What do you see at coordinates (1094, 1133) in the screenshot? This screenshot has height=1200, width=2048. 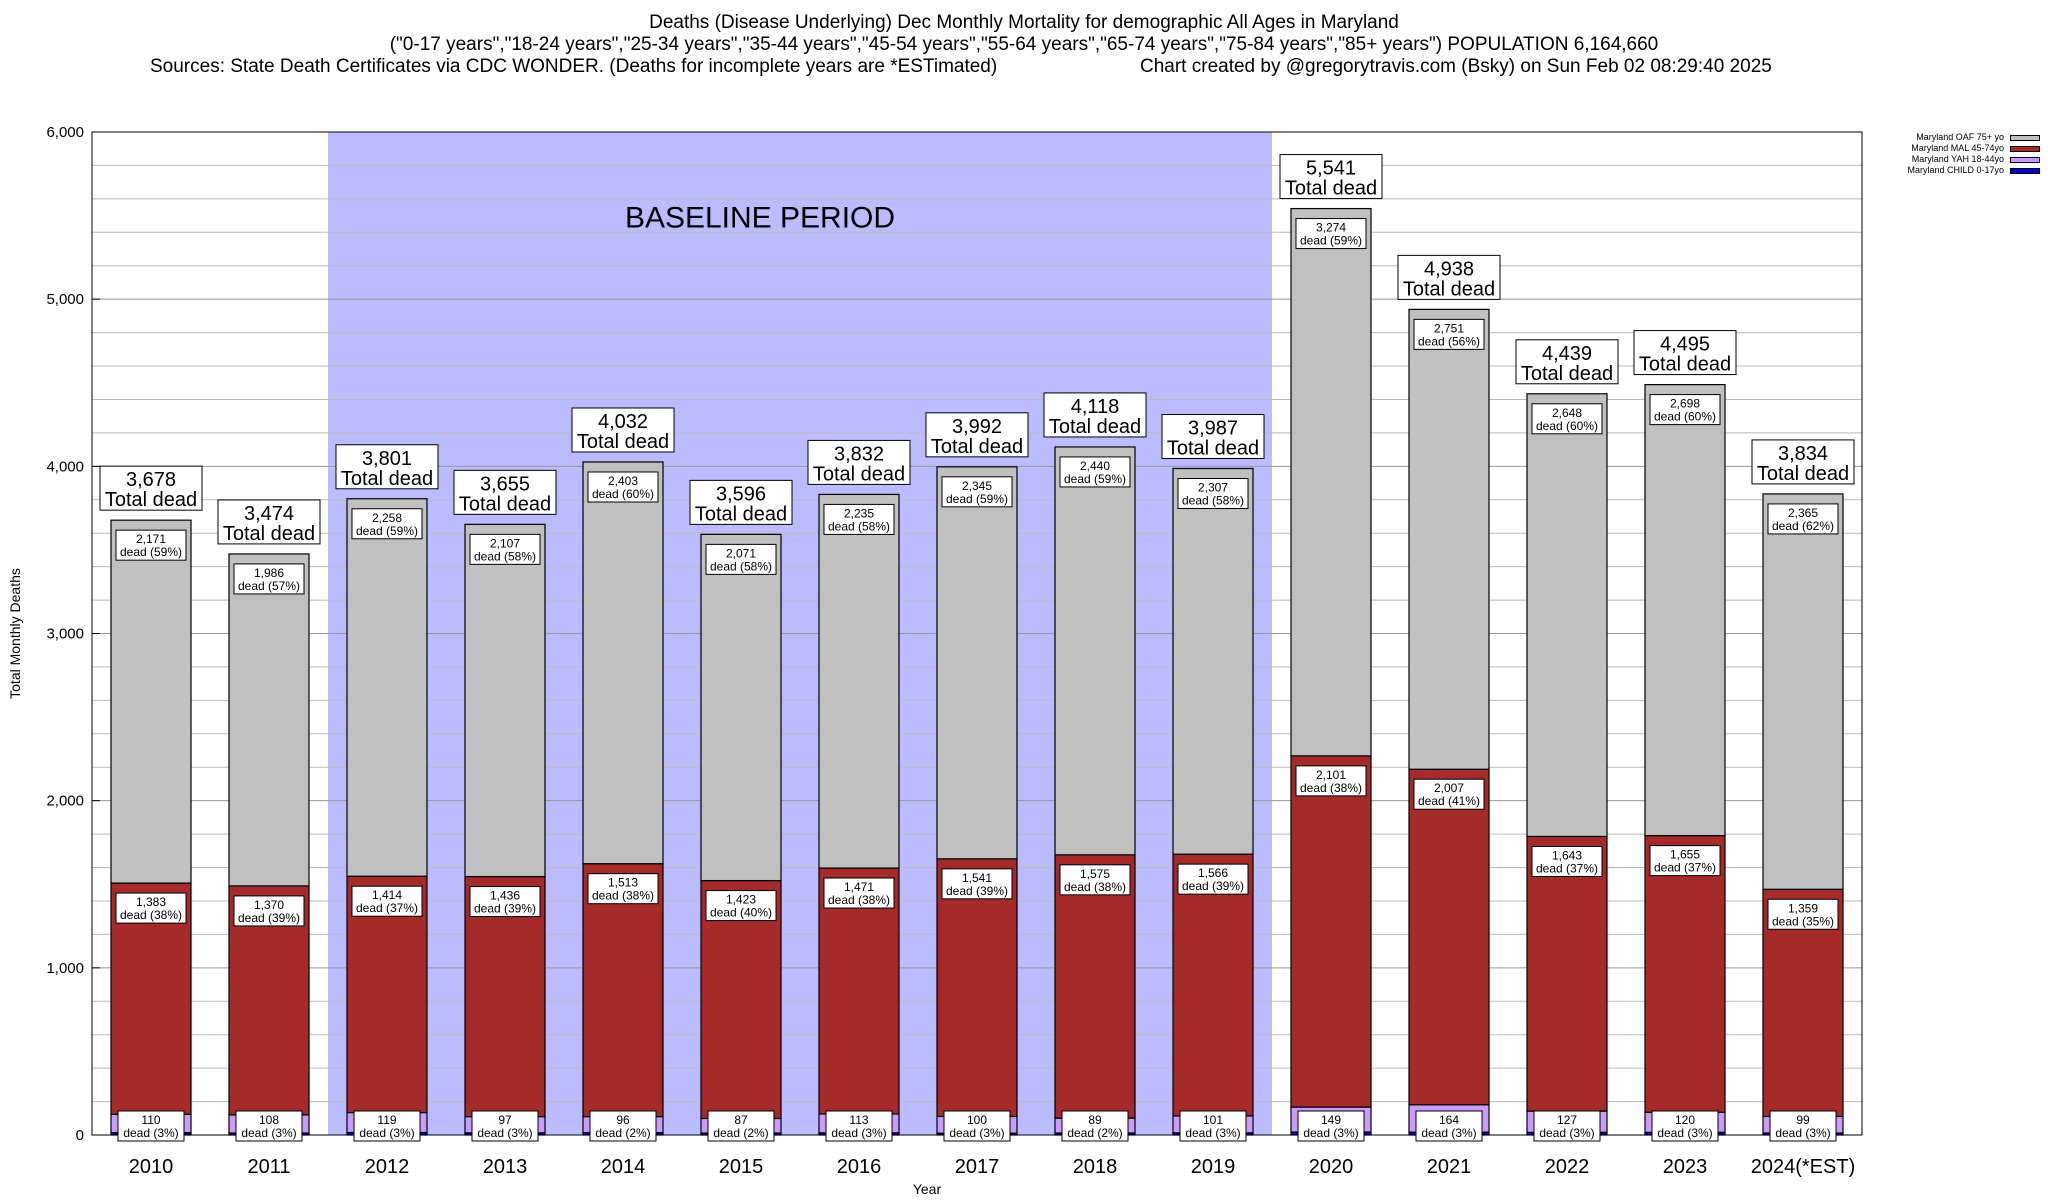 I see `yah-label-pct: dead (2%)` at bounding box center [1094, 1133].